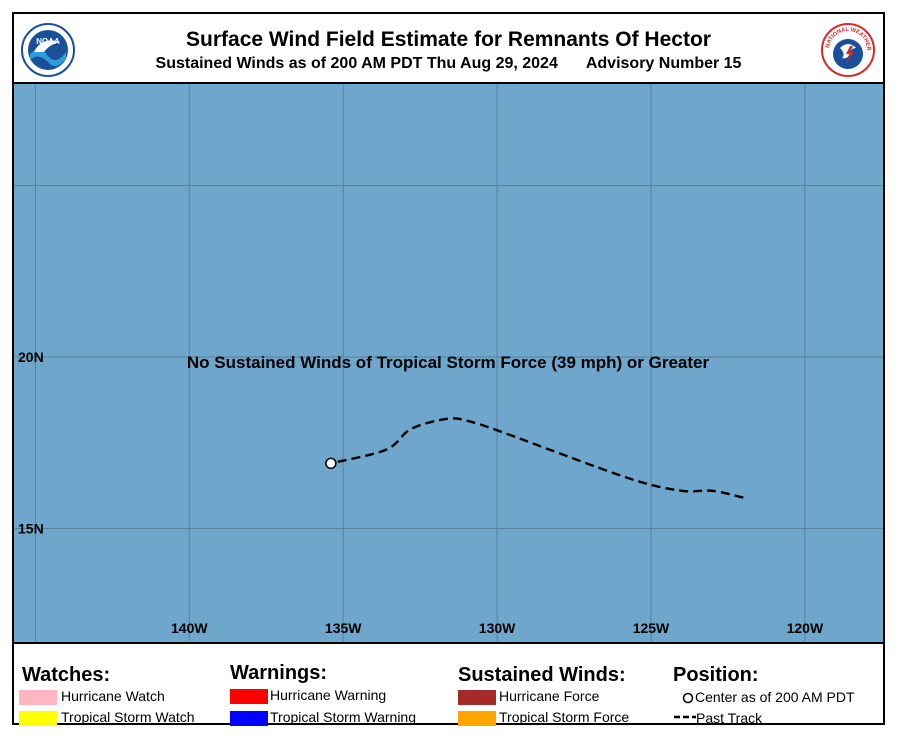 This screenshot has width=897, height=738. I want to click on label-tropical-storm-watch: Tropical Storm Watch, so click(128, 717).